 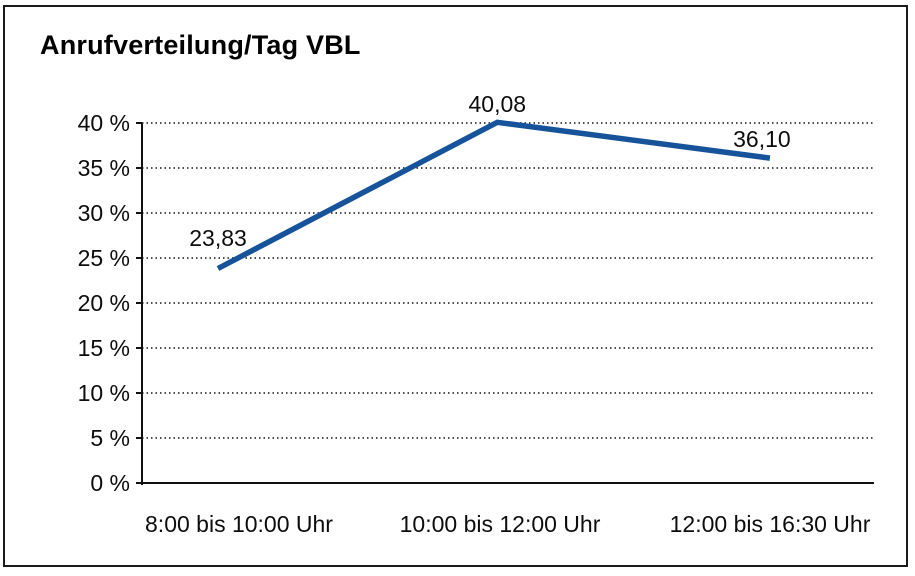 I want to click on x-axis-line, so click(x=507, y=483).